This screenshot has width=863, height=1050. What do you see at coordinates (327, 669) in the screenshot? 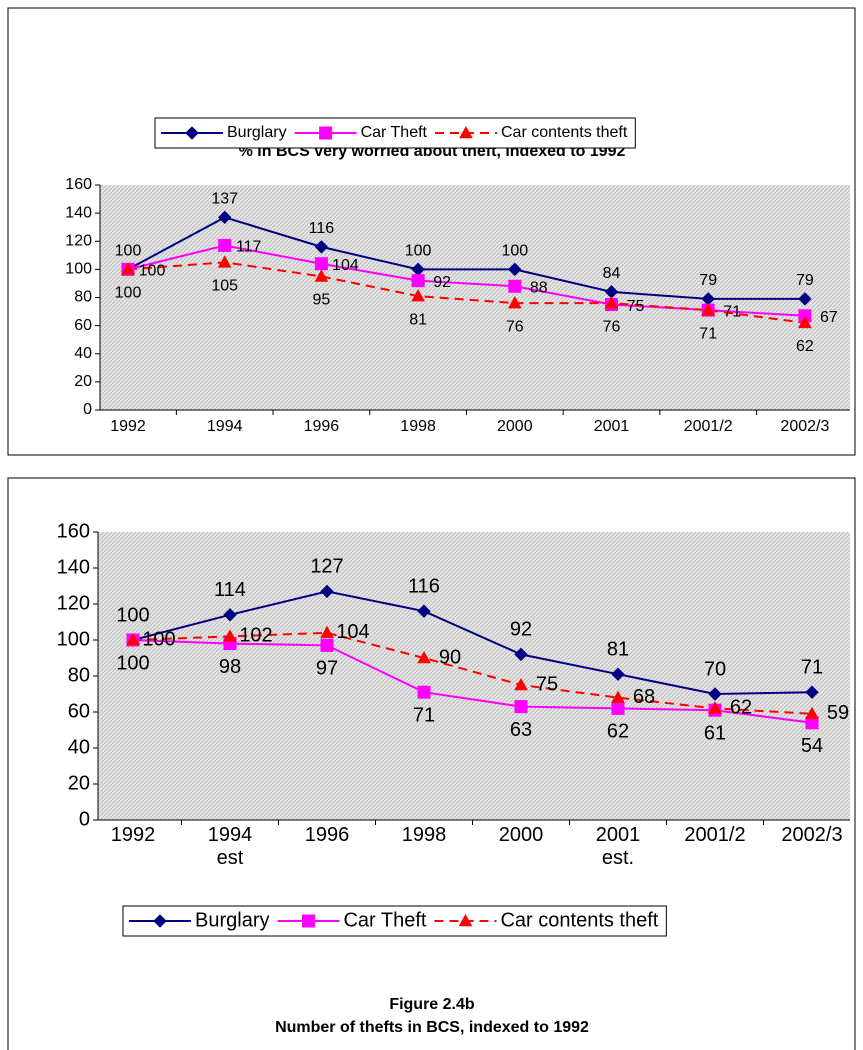
I see `data-label: 97` at bounding box center [327, 669].